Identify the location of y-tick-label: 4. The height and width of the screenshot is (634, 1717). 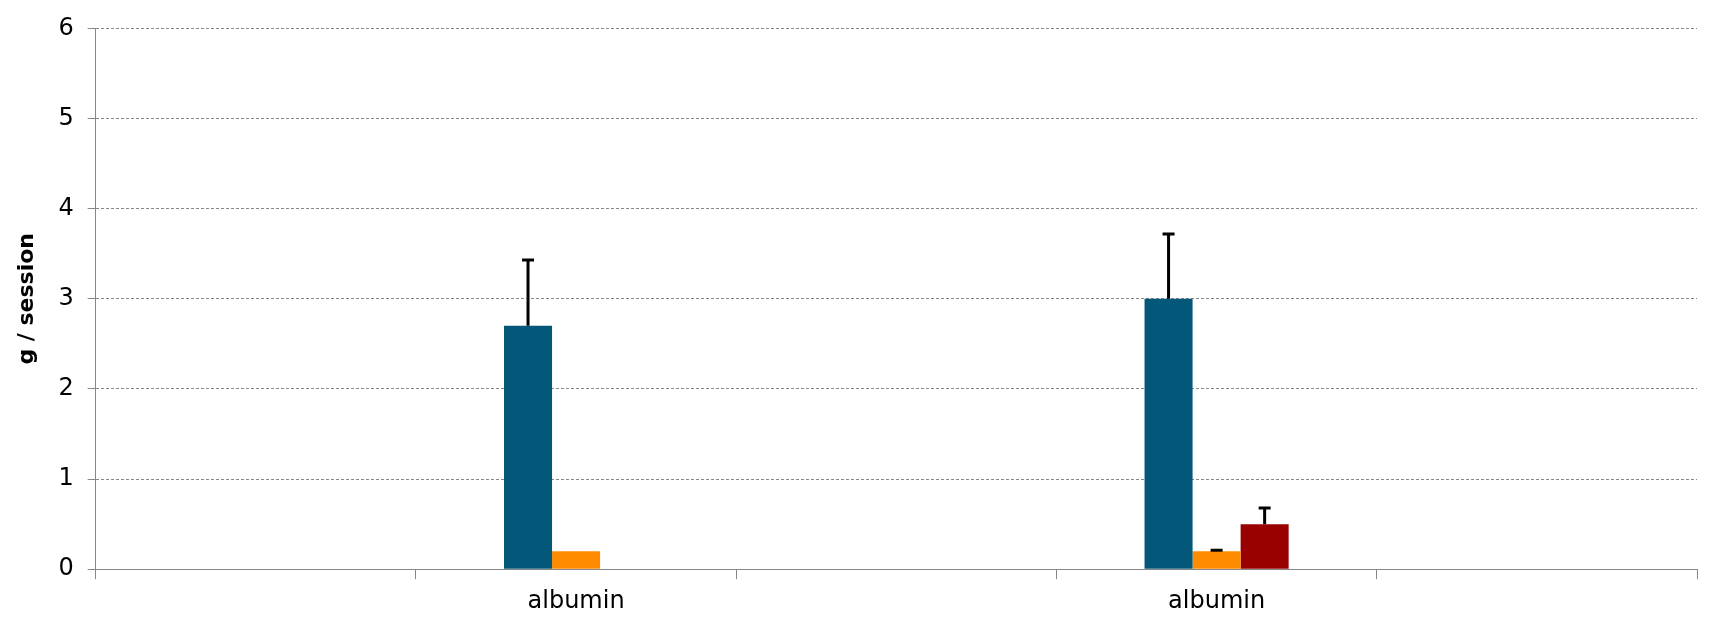
(66, 206).